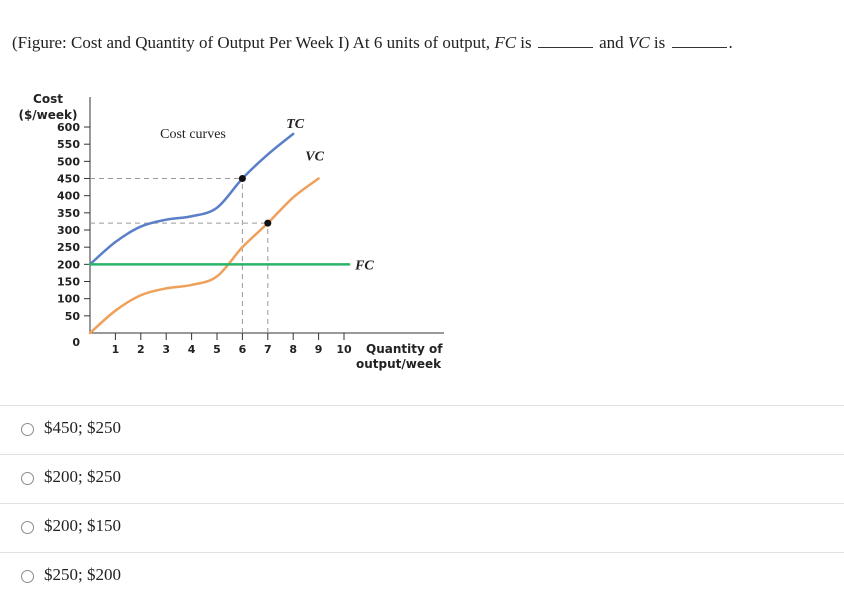 This screenshot has width=844, height=608. I want to click on x-tick-label: 7, so click(268, 349).